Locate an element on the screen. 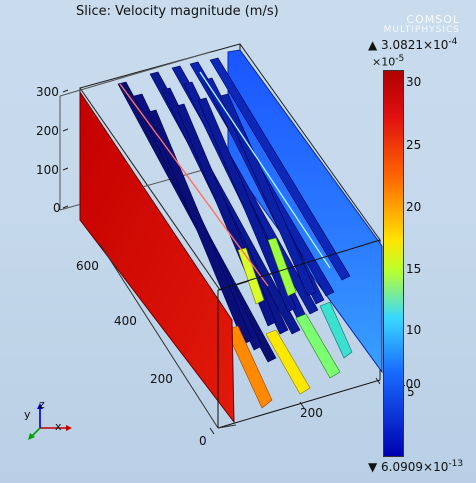 The width and height of the screenshot is (476, 483). colorbar-min-label: ▼ 6.0909×10-13 is located at coordinates (415, 466).